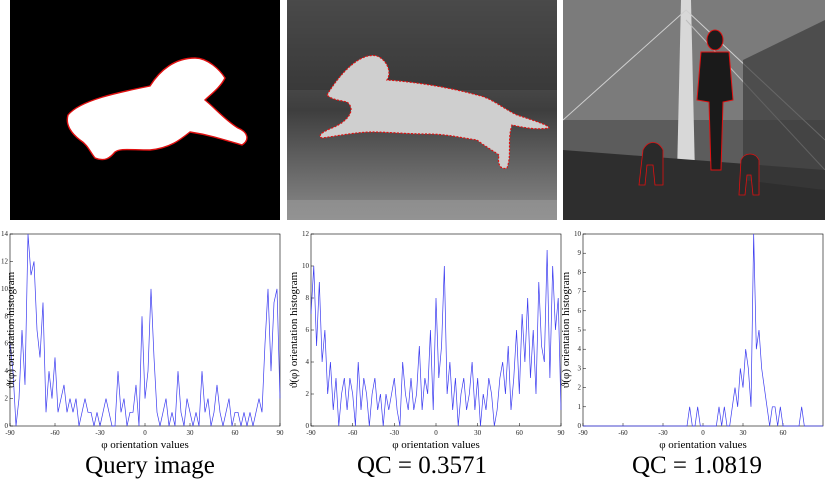 The height and width of the screenshot is (488, 825). Describe the element at coordinates (580, 253) in the screenshot. I see `y-tick-label: 9` at that location.